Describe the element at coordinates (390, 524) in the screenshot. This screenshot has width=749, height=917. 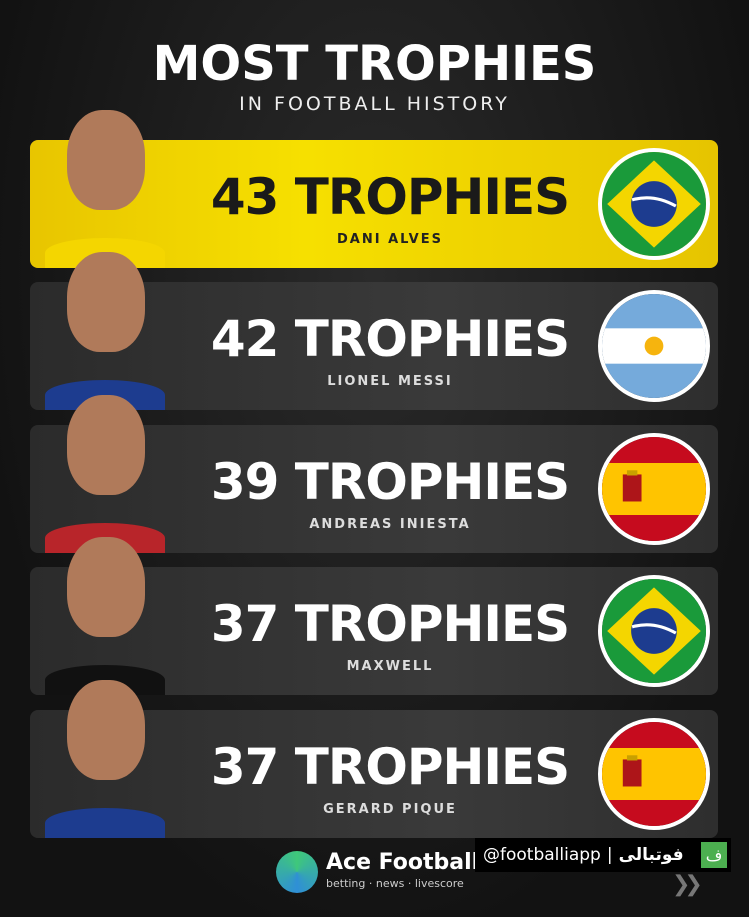
I see `player-name: ANDREAS INIESTA` at that location.